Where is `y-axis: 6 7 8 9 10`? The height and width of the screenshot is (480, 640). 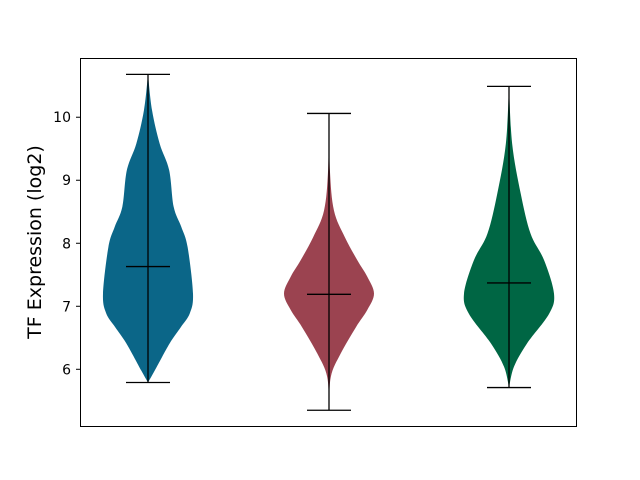
y-axis: 6 7 8 9 10 is located at coordinates (66, 244).